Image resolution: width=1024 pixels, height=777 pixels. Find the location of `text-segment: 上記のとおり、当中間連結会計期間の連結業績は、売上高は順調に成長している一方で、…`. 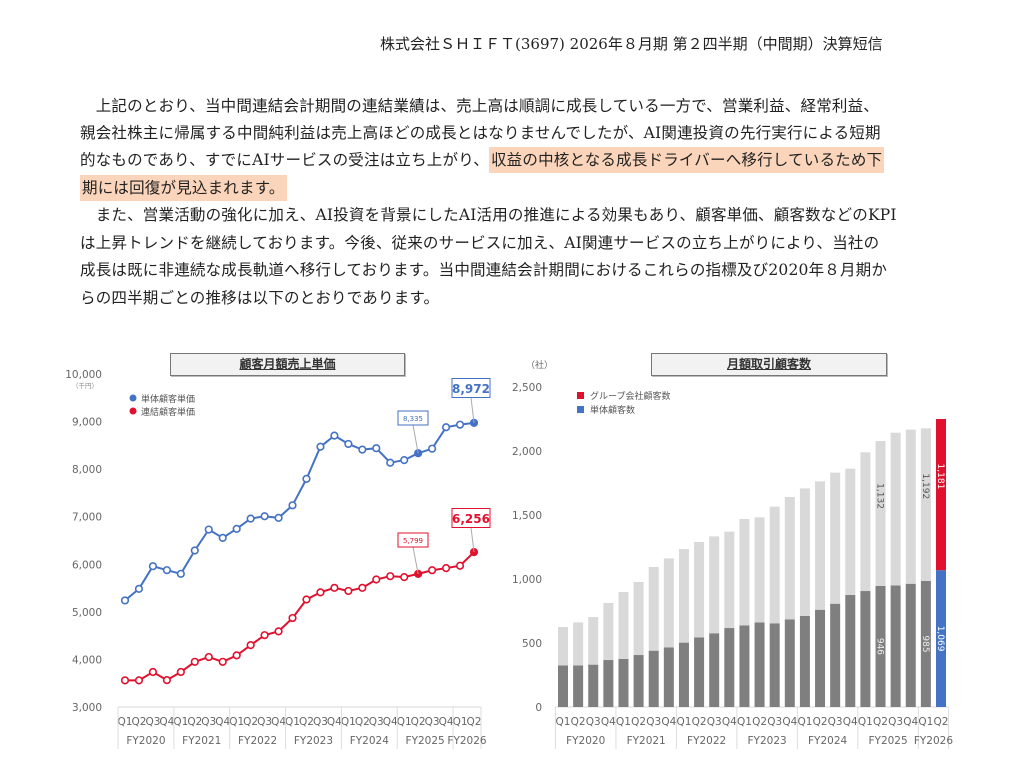

text-segment: 上記のとおり、当中間連結会計期間の連結業績は、売上高は順調に成長している一方で、… is located at coordinates (479, 106).